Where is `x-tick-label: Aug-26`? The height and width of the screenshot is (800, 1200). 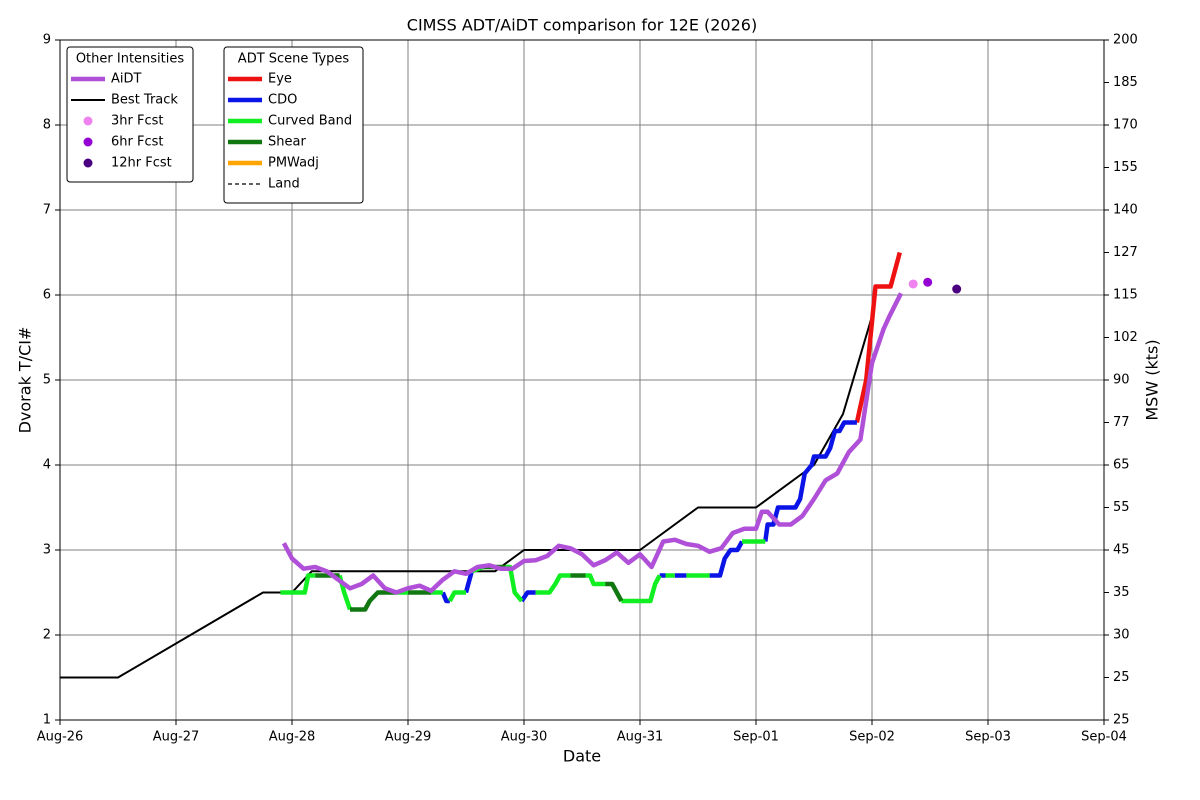 x-tick-label: Aug-26 is located at coordinates (60, 737).